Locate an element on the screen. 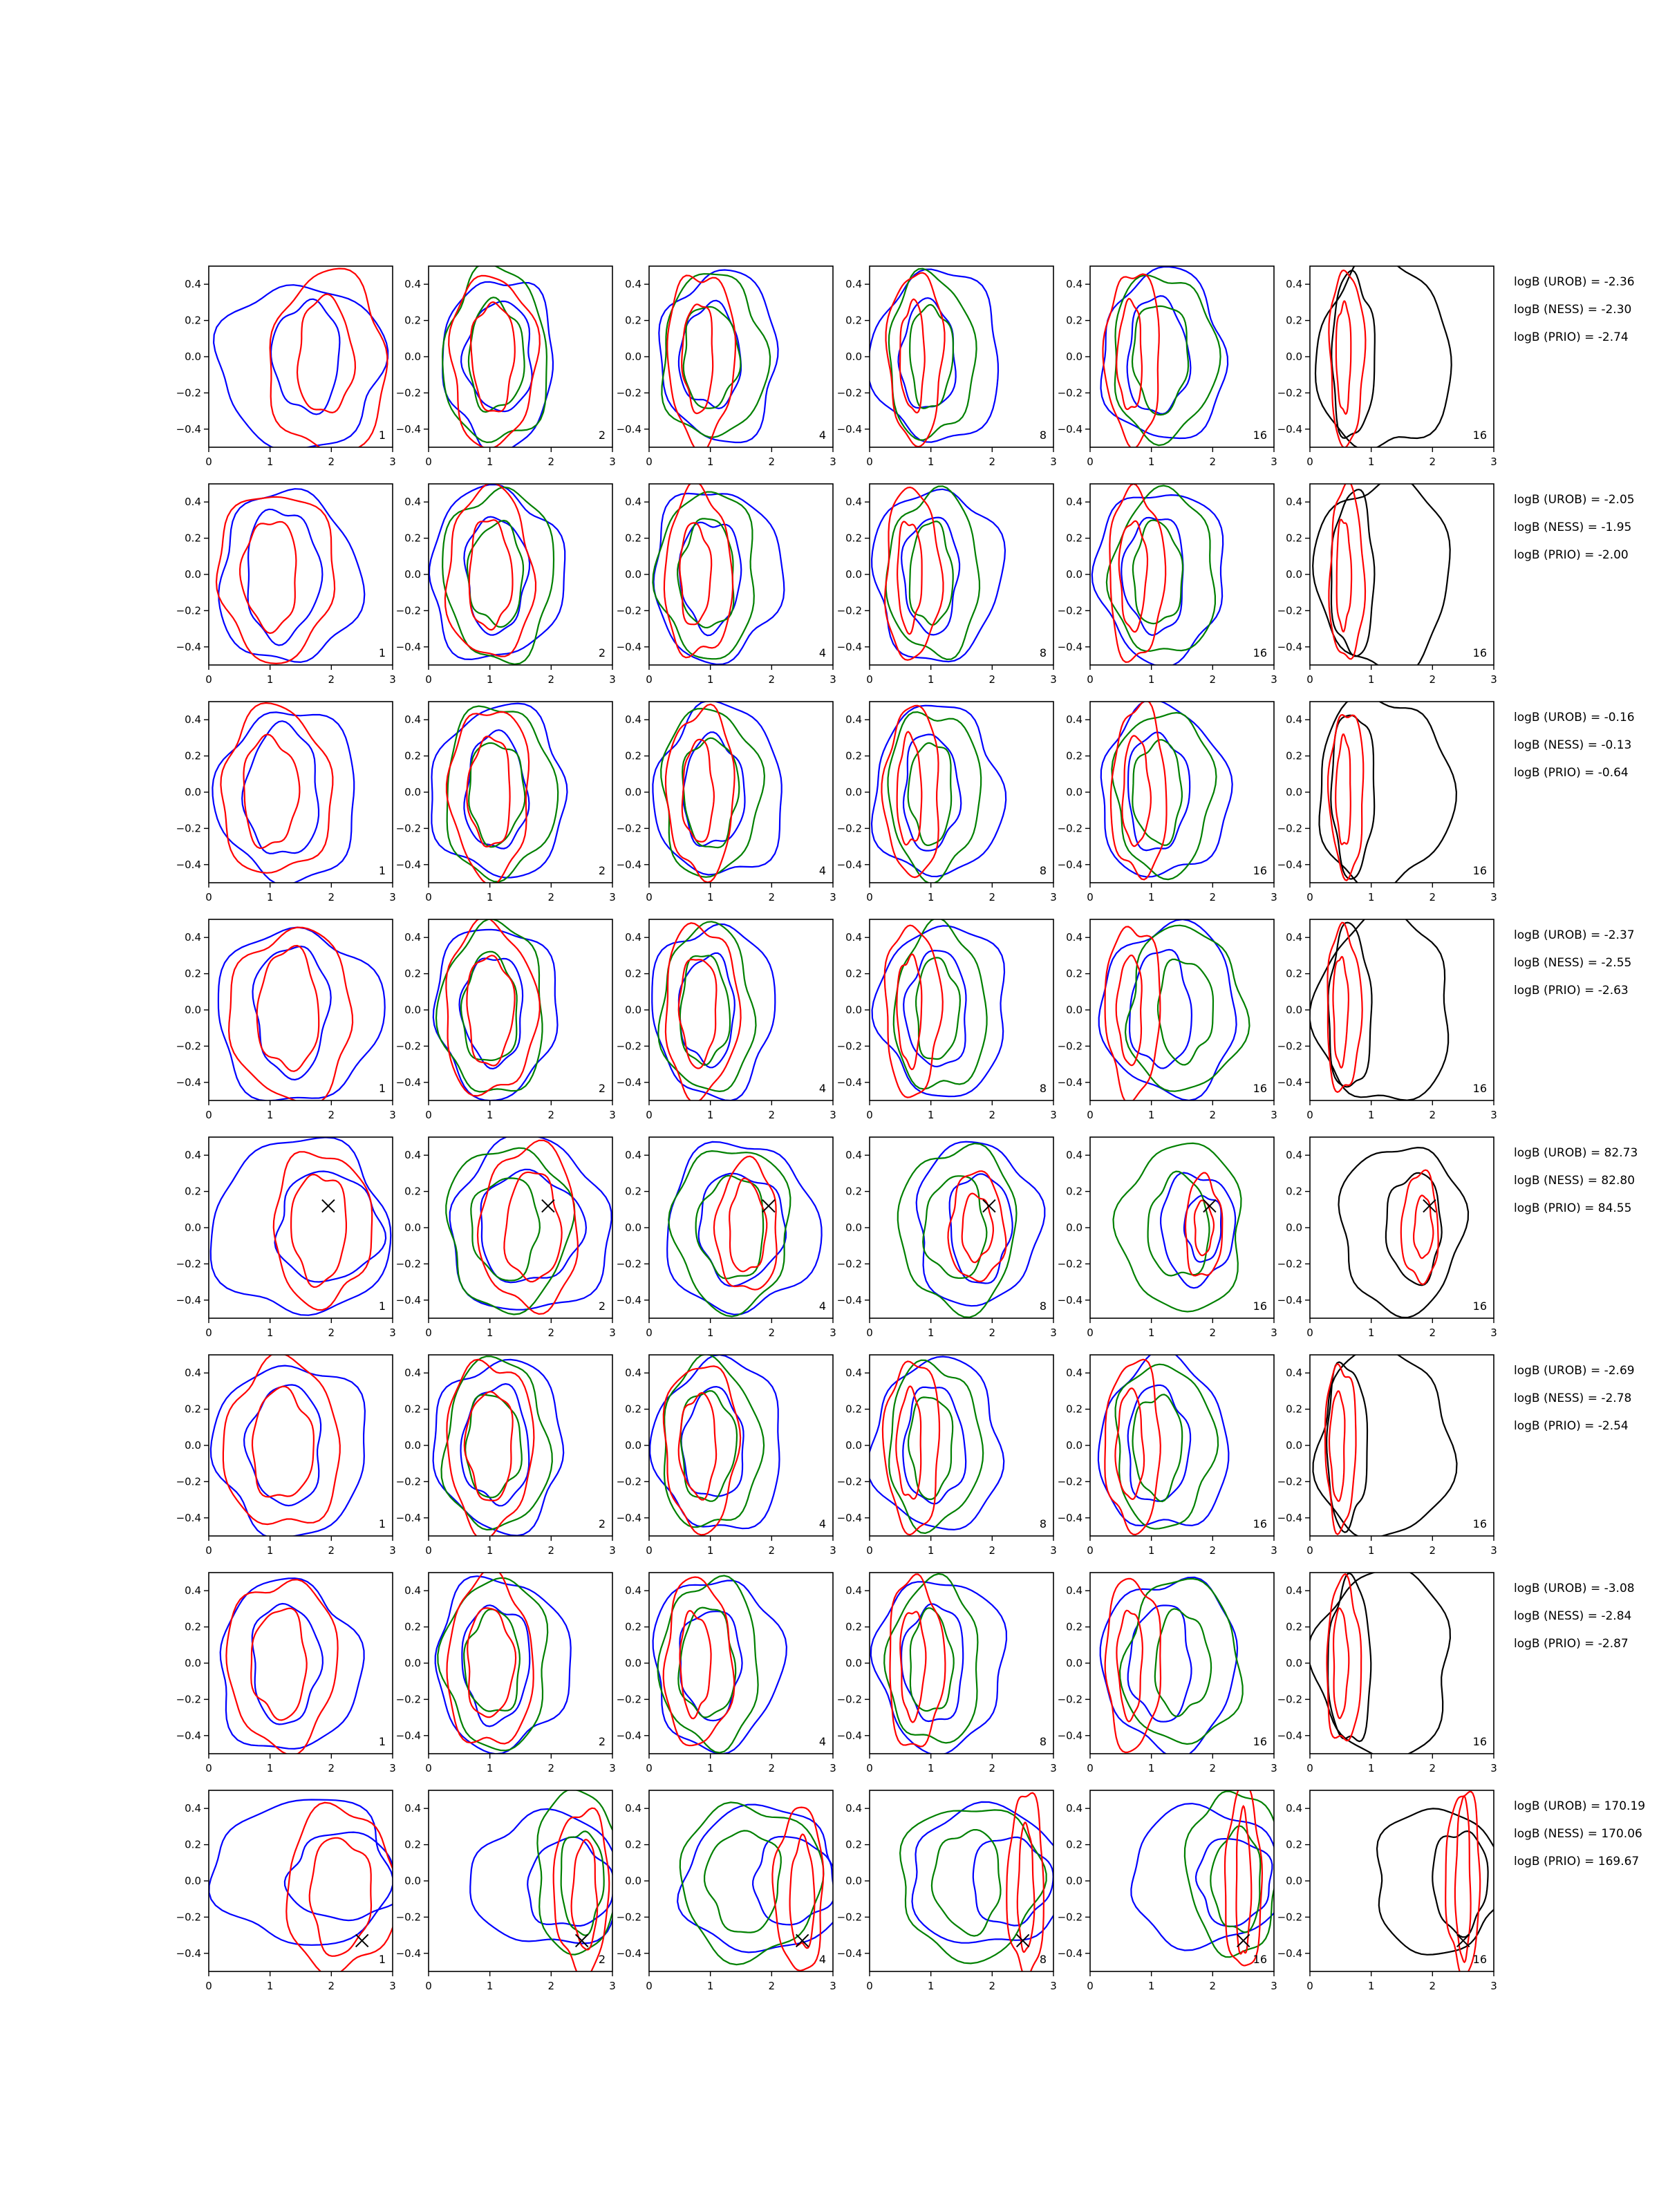 Image resolution: width=1659 pixels, height=2212 pixels. panel-r4-c5: 0 1 2 3 −0.4 −0.2 0.0 0.2 0.4 16 is located at coordinates (1167, 1020).